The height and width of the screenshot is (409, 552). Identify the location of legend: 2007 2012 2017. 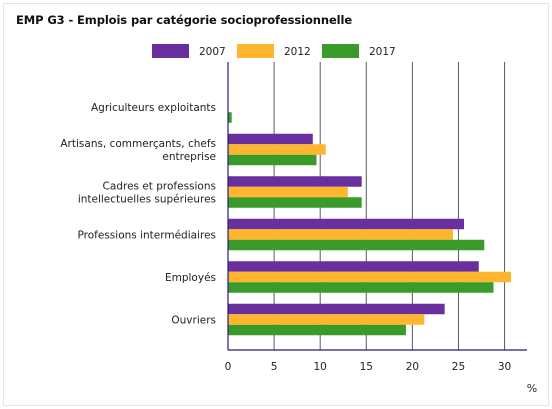
(274, 51).